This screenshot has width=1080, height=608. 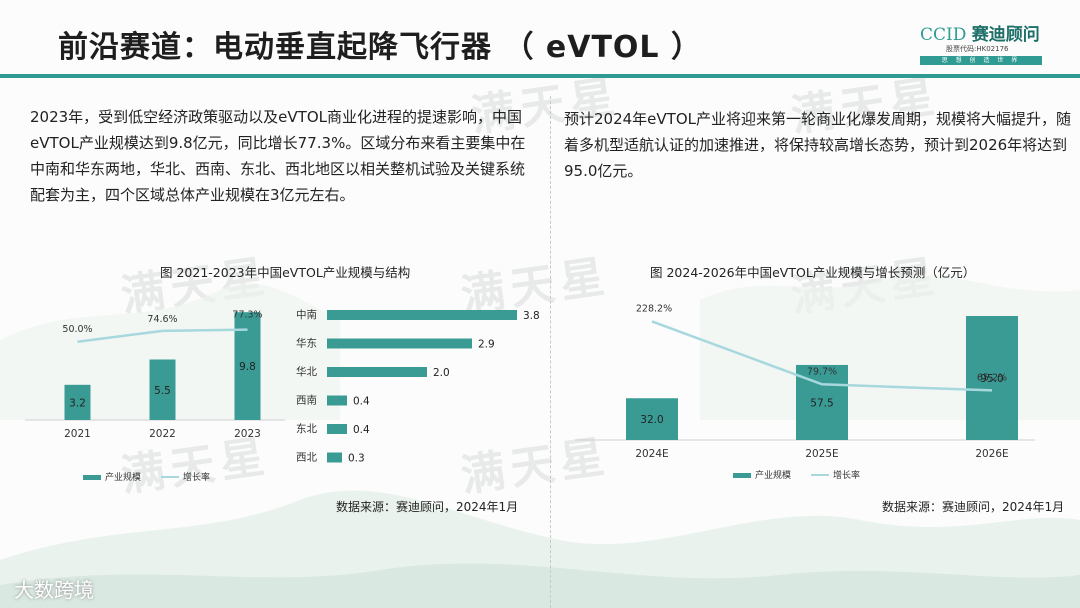 I want to click on growth-rate-label: 77.3%, so click(x=247, y=315).